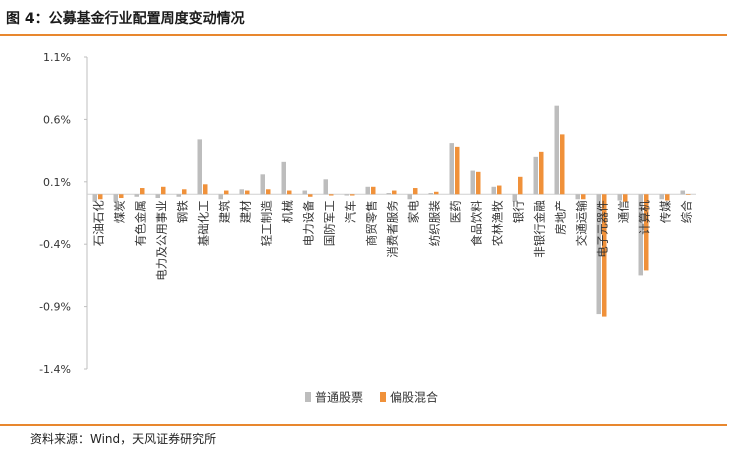 This screenshot has height=453, width=738. I want to click on x-category-label: 钢铁, so click(183, 211).